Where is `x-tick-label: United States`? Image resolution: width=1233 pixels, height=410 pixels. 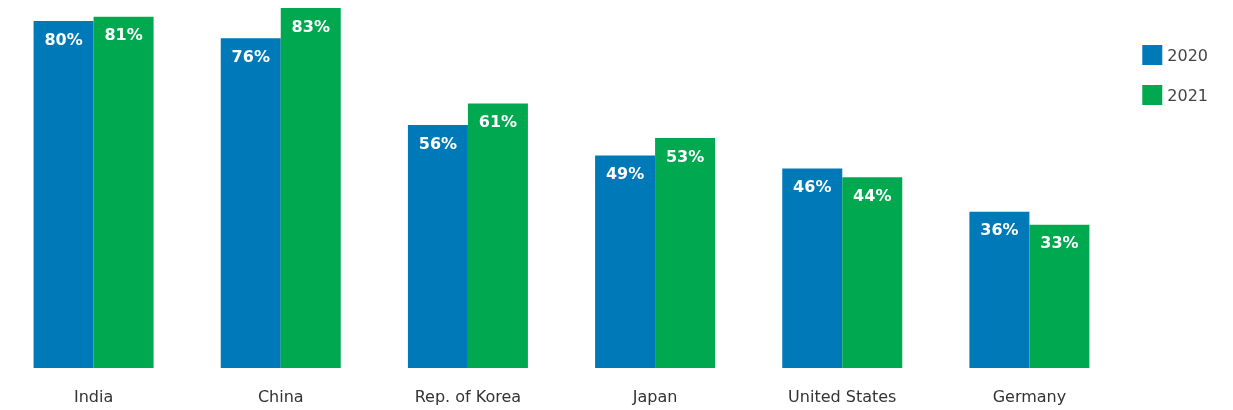
x-tick-label: United States is located at coordinates (842, 396).